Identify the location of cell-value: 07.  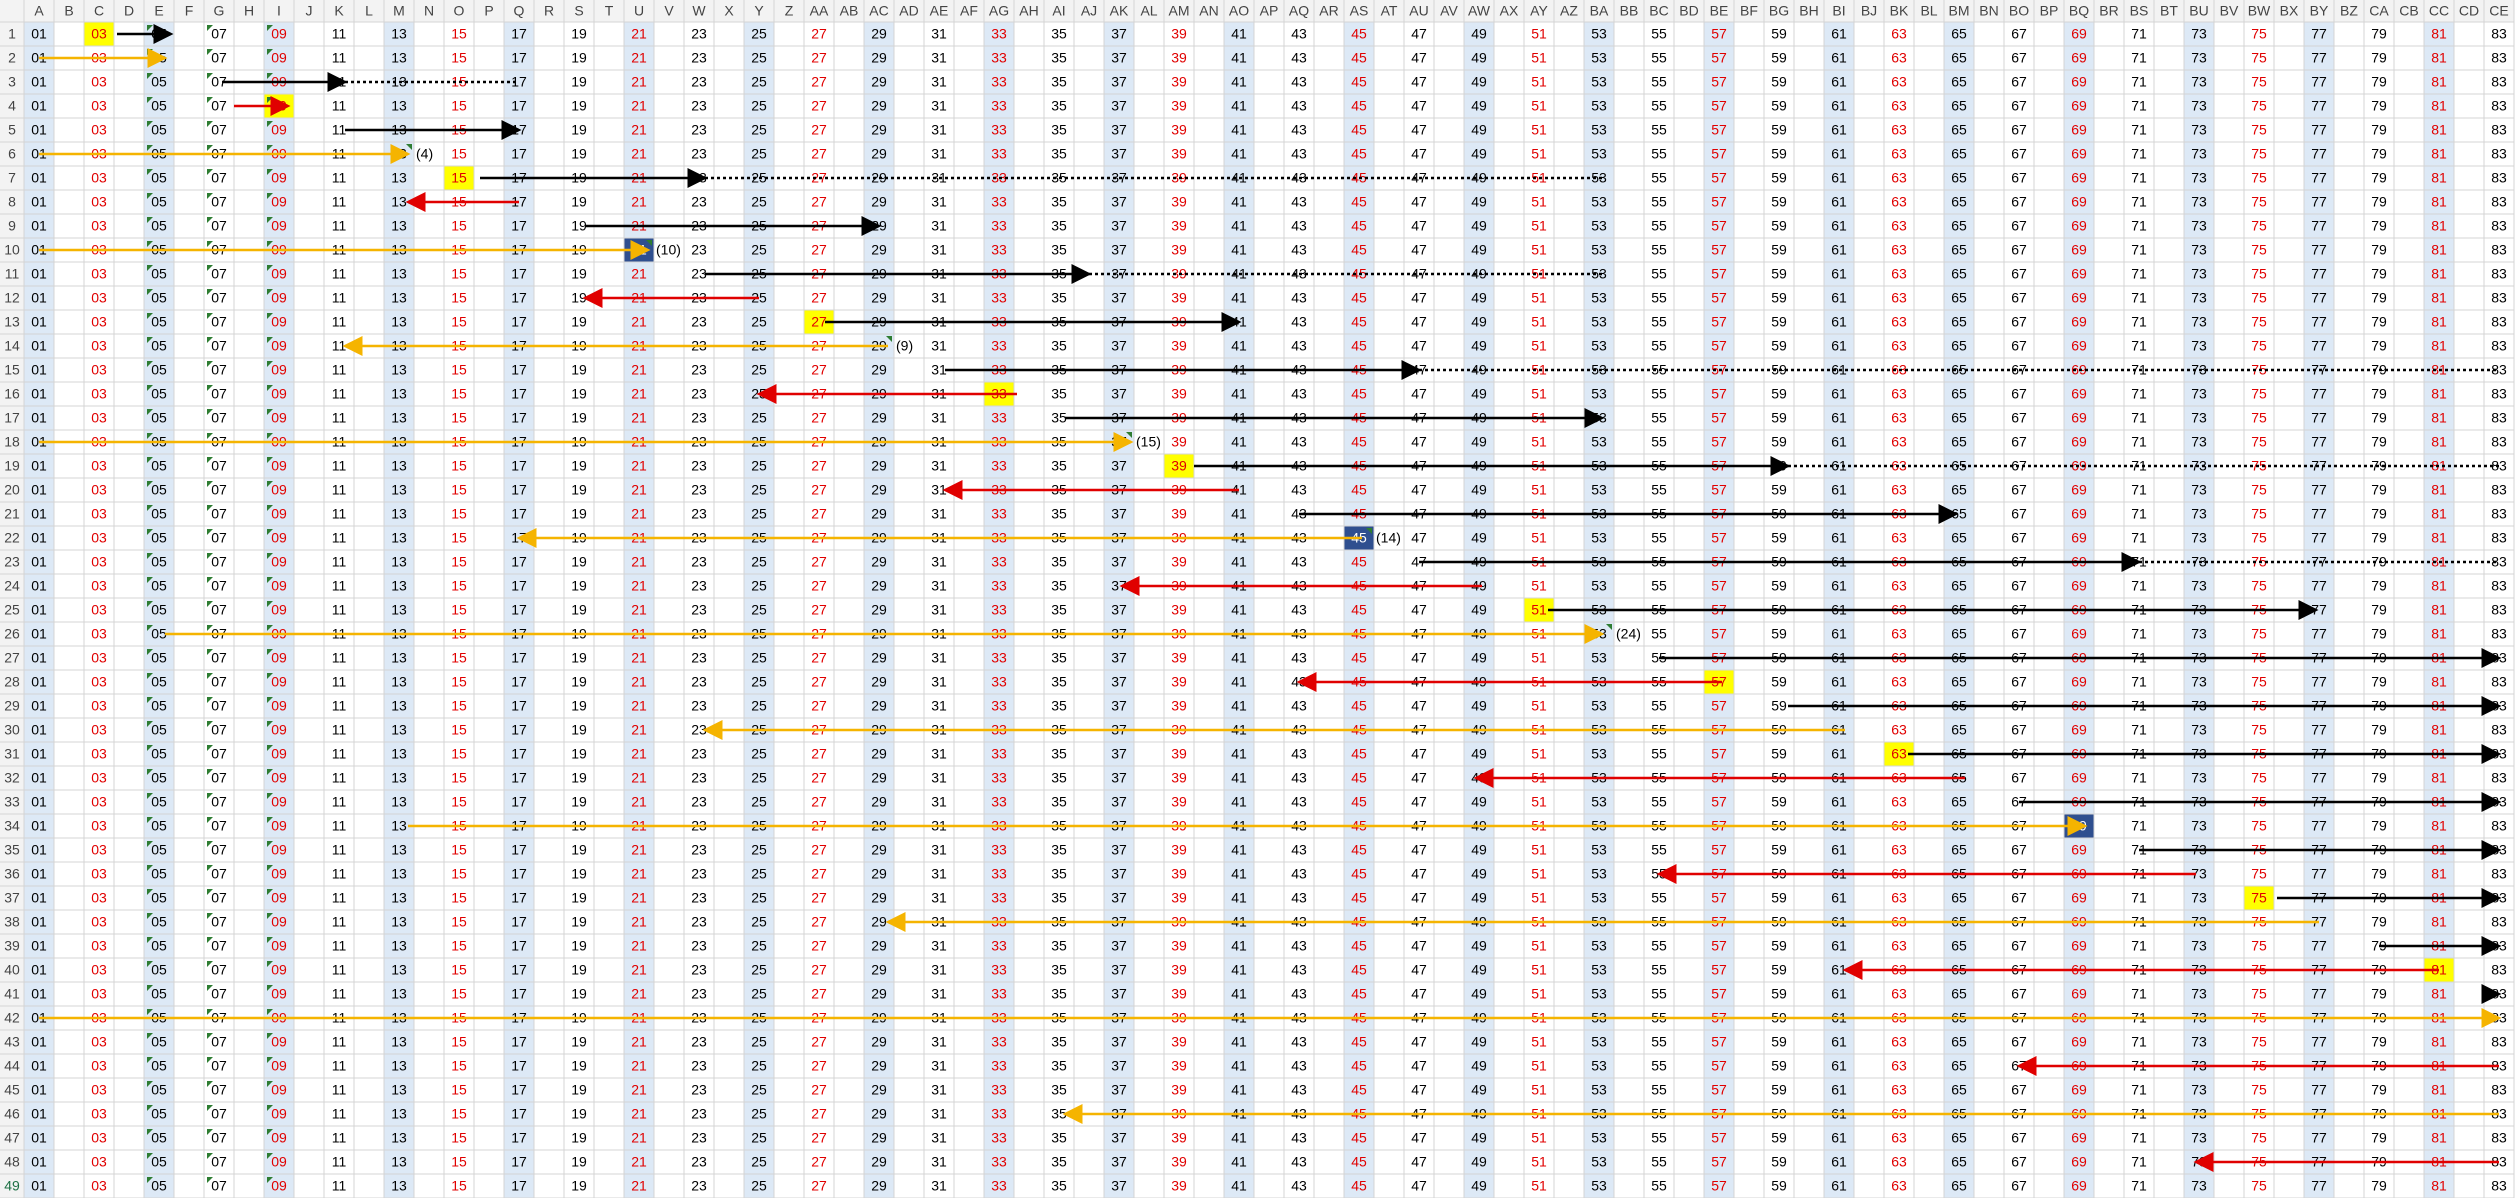
(219, 730).